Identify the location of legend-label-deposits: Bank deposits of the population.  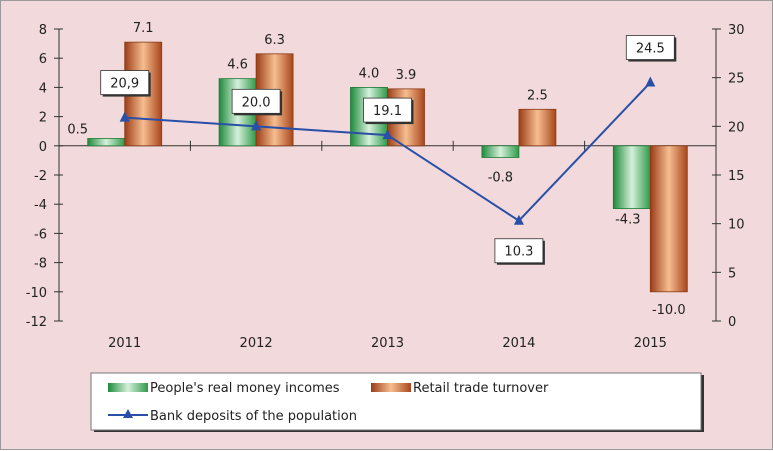
(253, 416).